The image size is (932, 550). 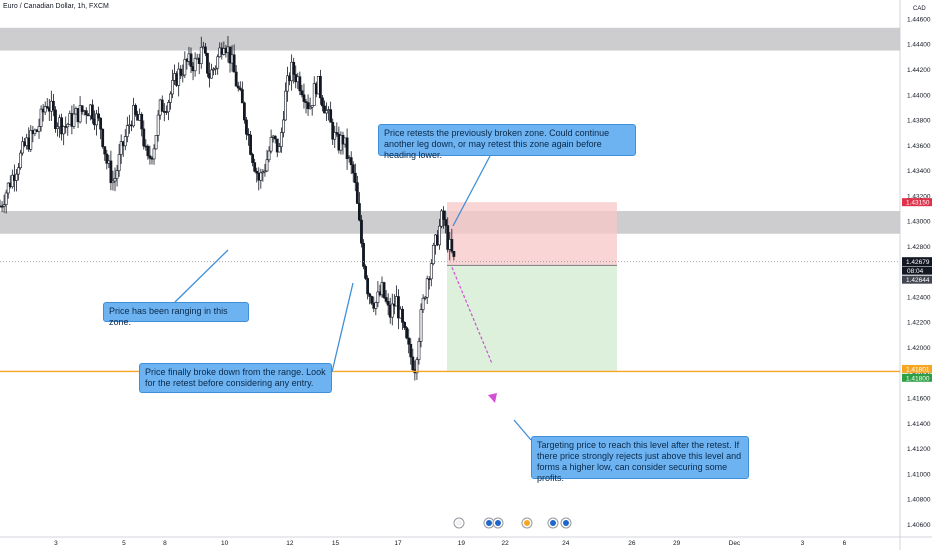 What do you see at coordinates (165, 543) in the screenshot?
I see `time-tick-label: 8` at bounding box center [165, 543].